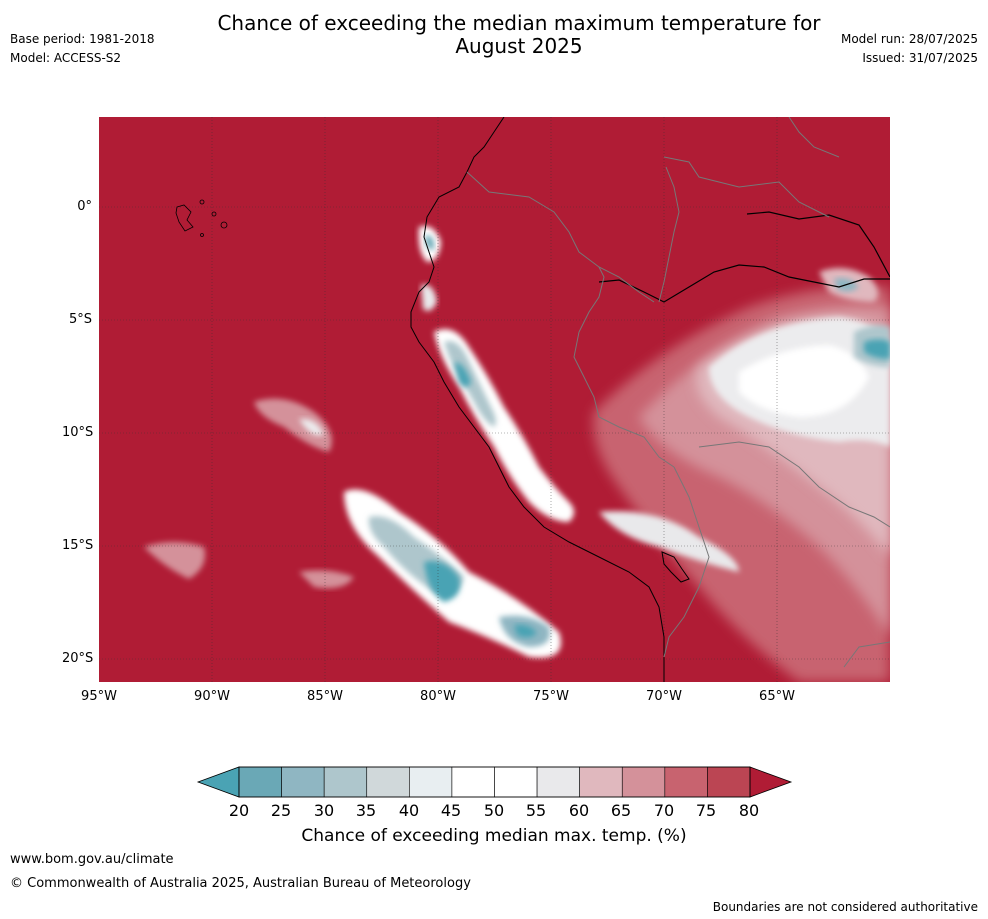 The image size is (988, 919). What do you see at coordinates (536, 810) in the screenshot?
I see `colorbar-tick-label: 55` at bounding box center [536, 810].